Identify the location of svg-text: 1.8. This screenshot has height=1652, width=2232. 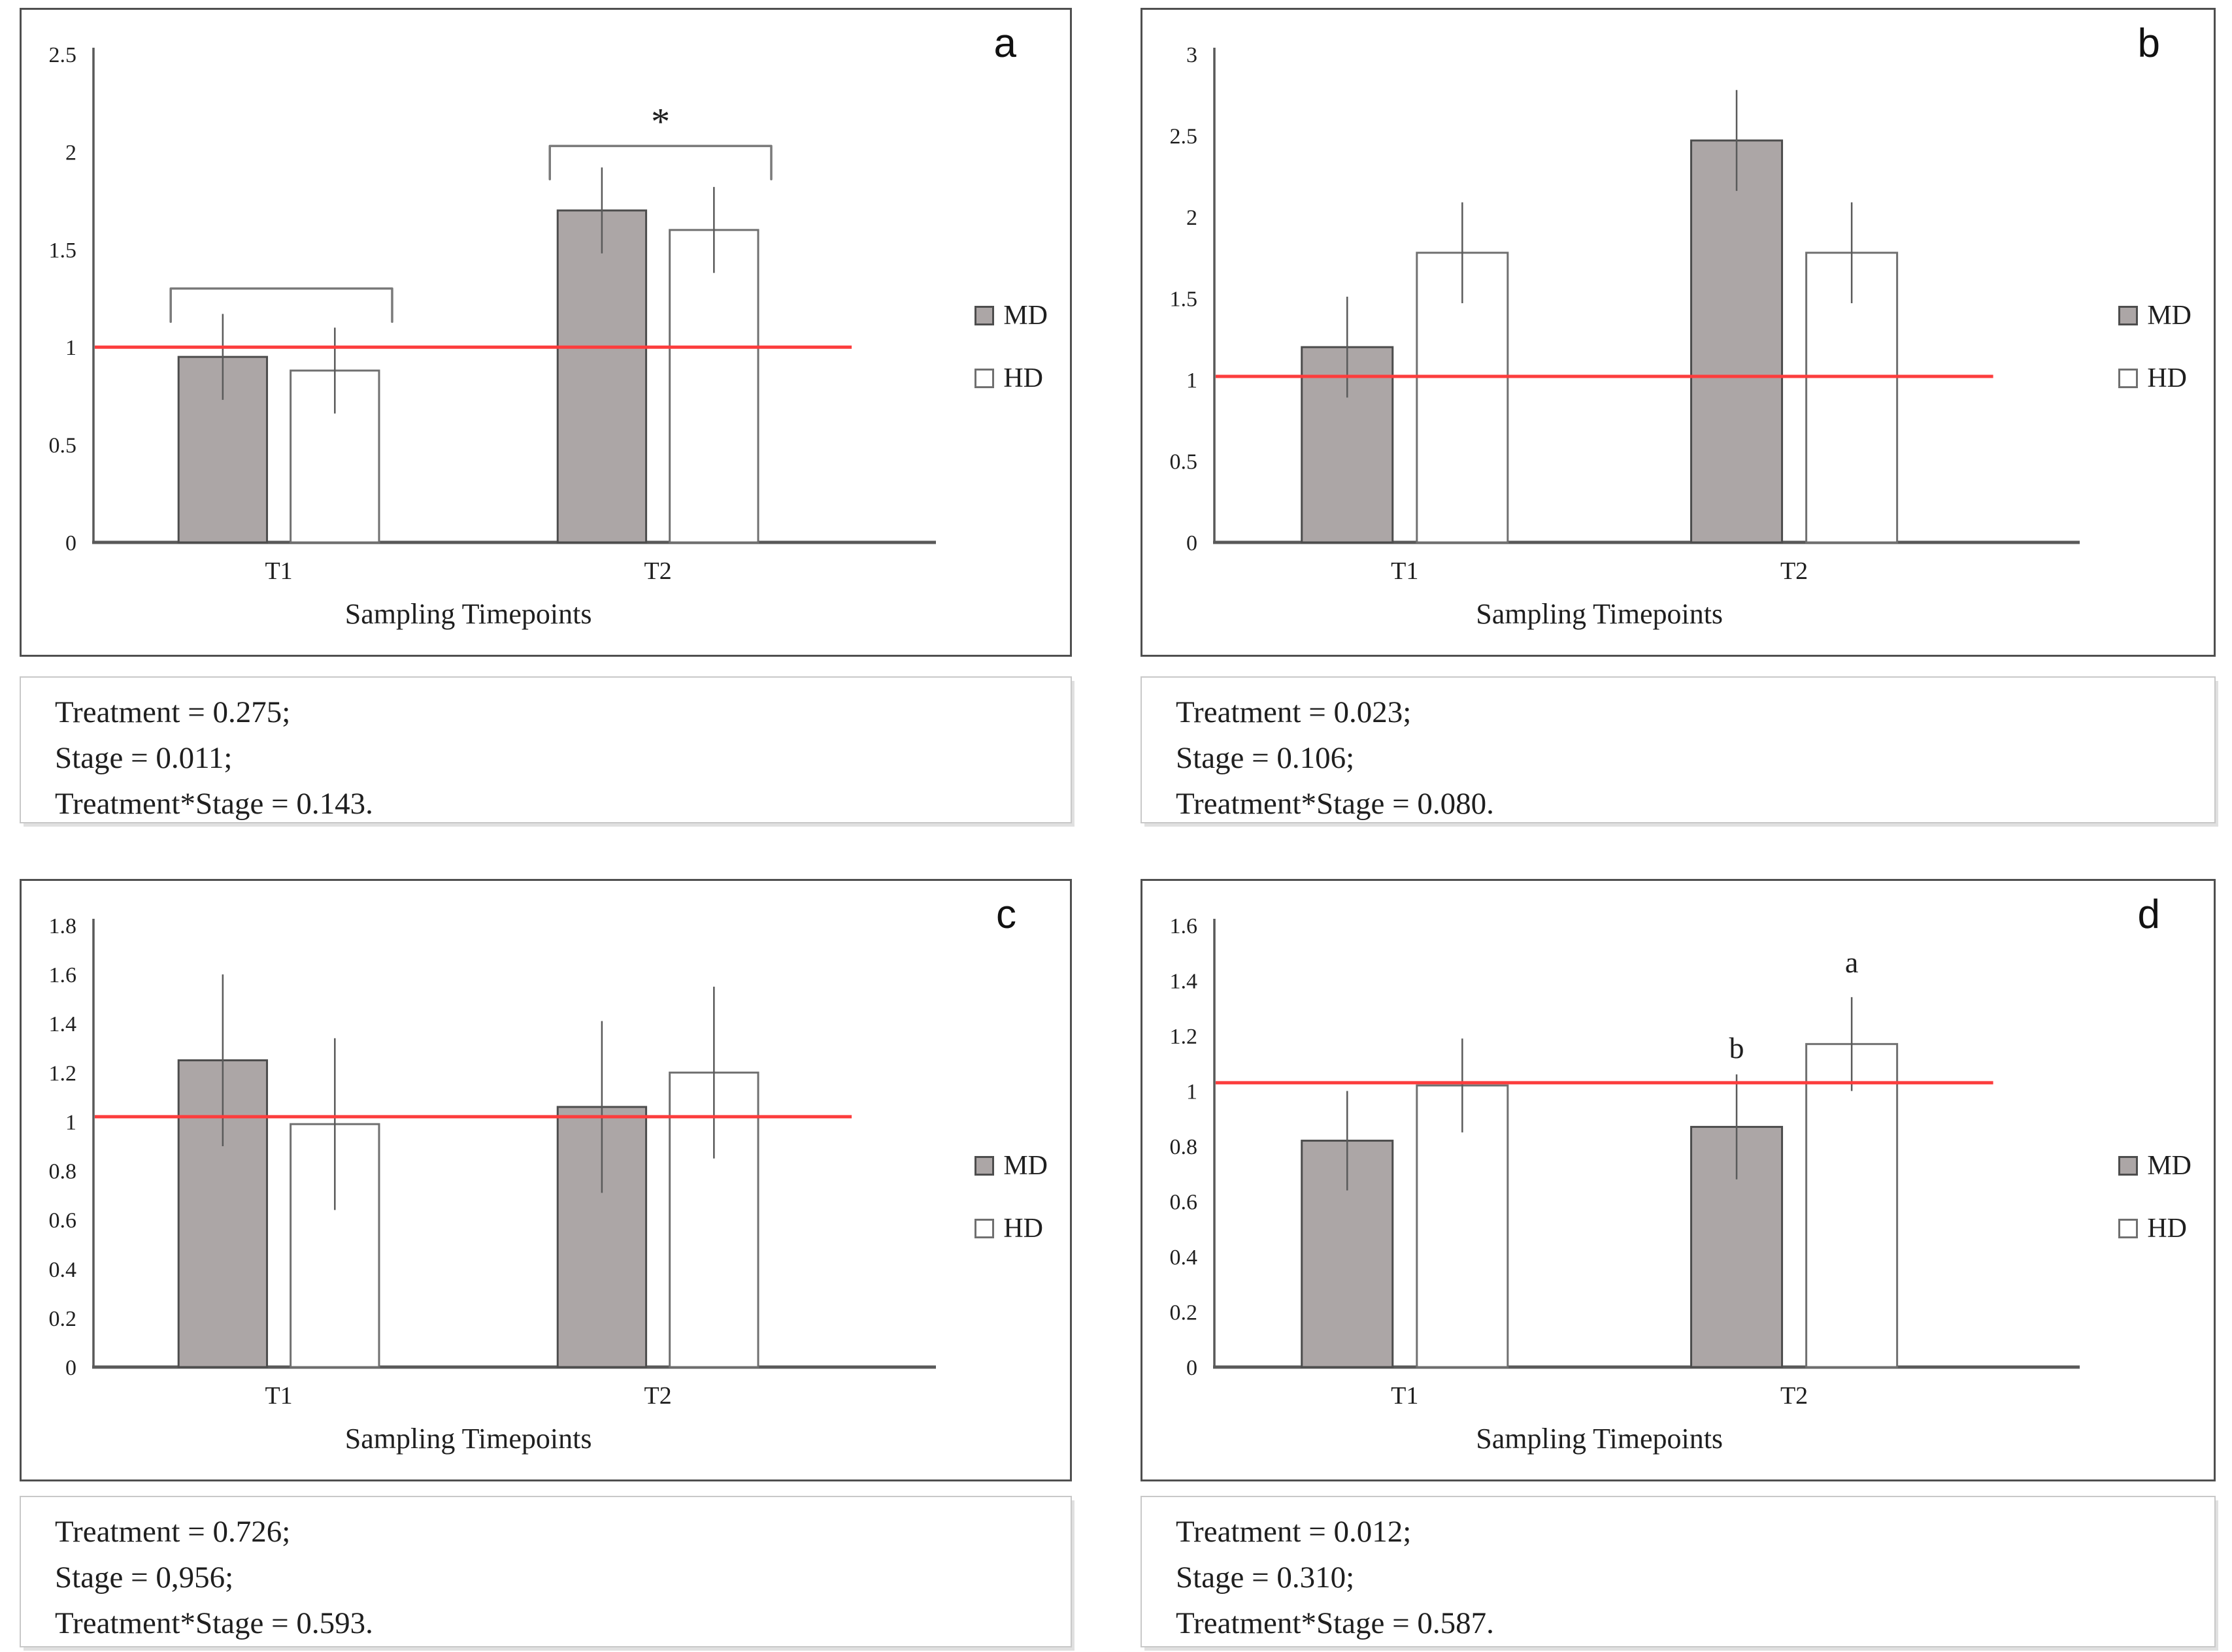
(63, 926).